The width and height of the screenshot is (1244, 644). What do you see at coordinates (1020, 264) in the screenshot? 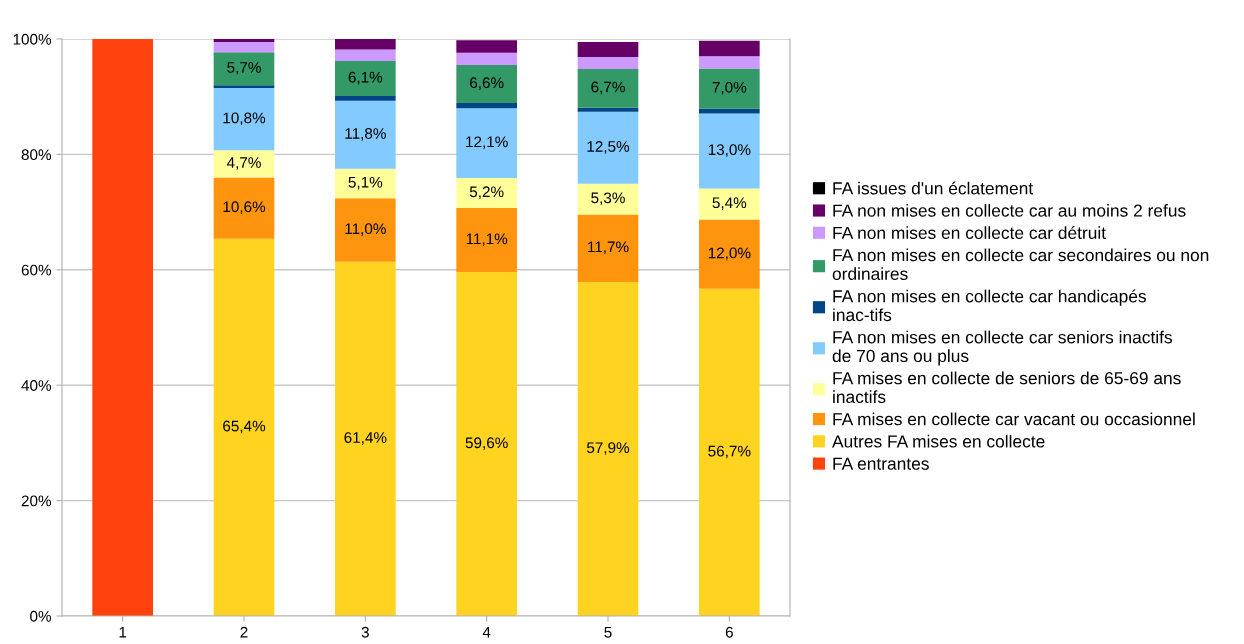
I see `legend-label: FA non mises en collecte car secondaires ou non ordinaires` at bounding box center [1020, 264].